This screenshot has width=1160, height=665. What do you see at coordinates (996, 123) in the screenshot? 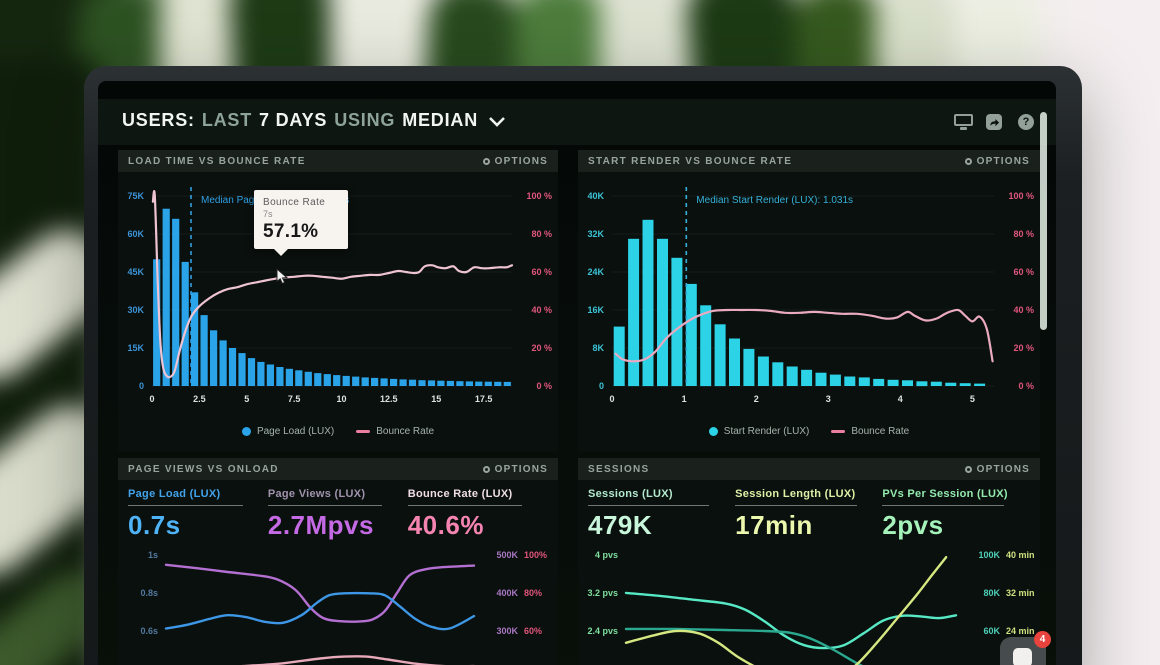
I see `share-icon` at bounding box center [996, 123].